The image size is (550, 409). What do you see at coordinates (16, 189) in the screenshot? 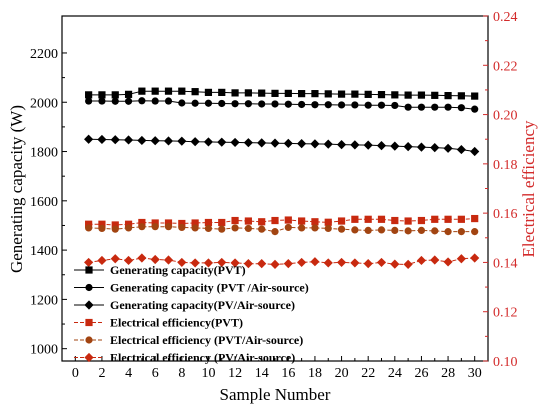
I see `left-y-axis-title: Generating capacity (W)` at bounding box center [16, 189].